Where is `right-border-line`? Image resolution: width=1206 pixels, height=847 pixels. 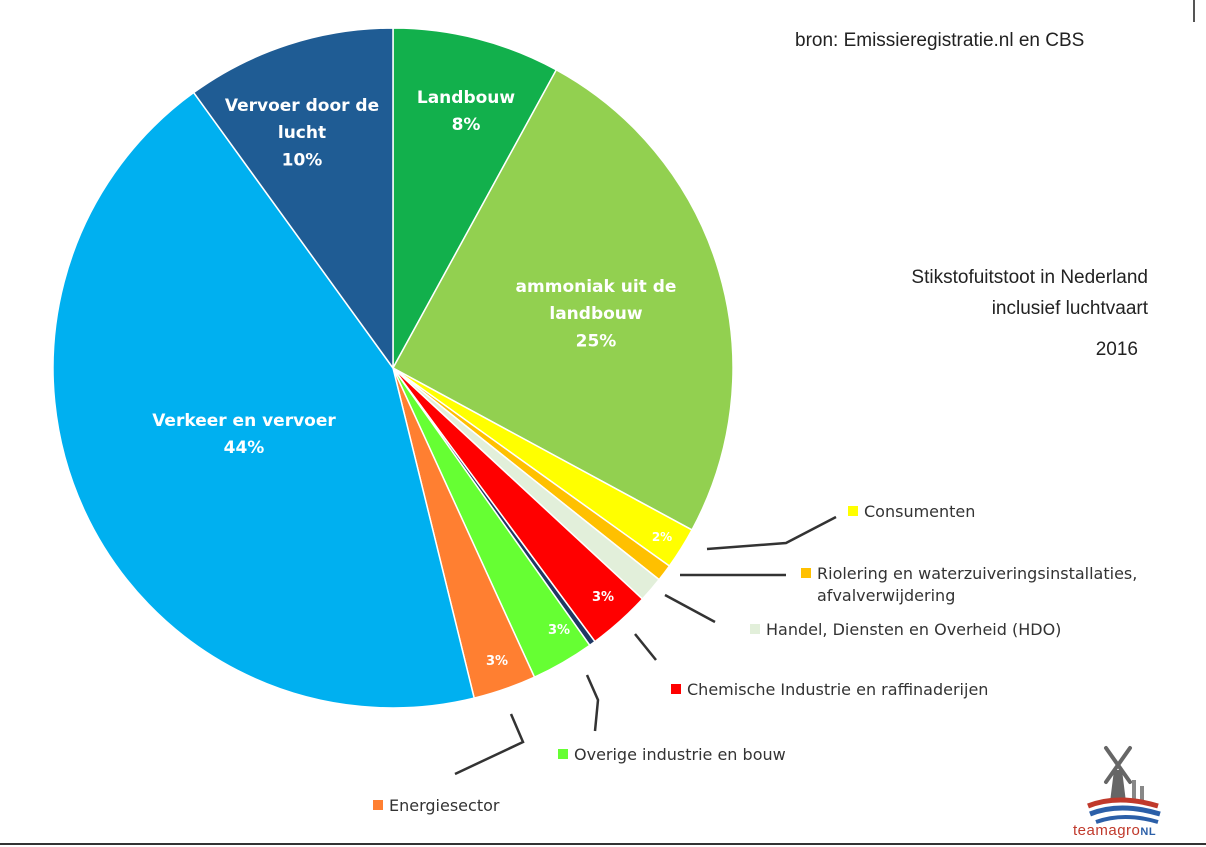 right-border-line is located at coordinates (1194, 11).